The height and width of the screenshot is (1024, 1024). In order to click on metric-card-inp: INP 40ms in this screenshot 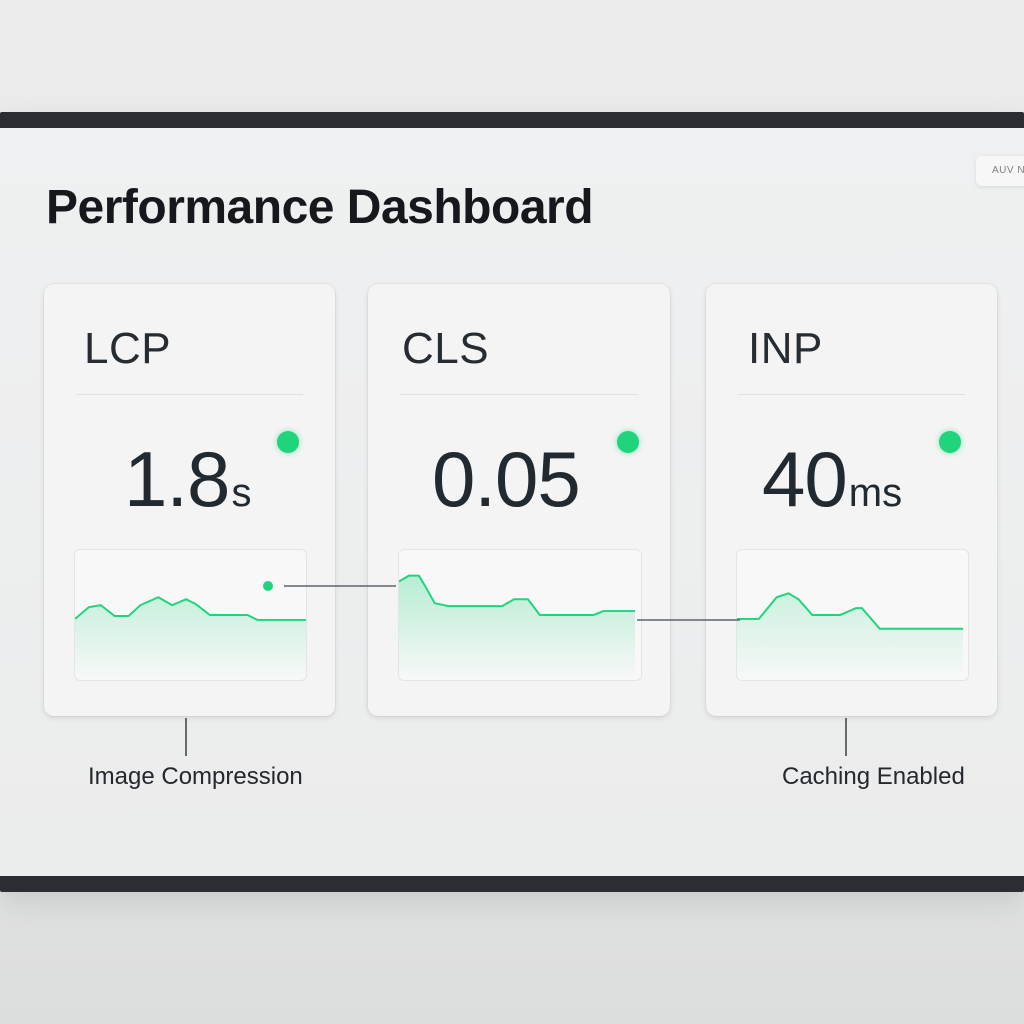, I will do `click(851, 500)`.